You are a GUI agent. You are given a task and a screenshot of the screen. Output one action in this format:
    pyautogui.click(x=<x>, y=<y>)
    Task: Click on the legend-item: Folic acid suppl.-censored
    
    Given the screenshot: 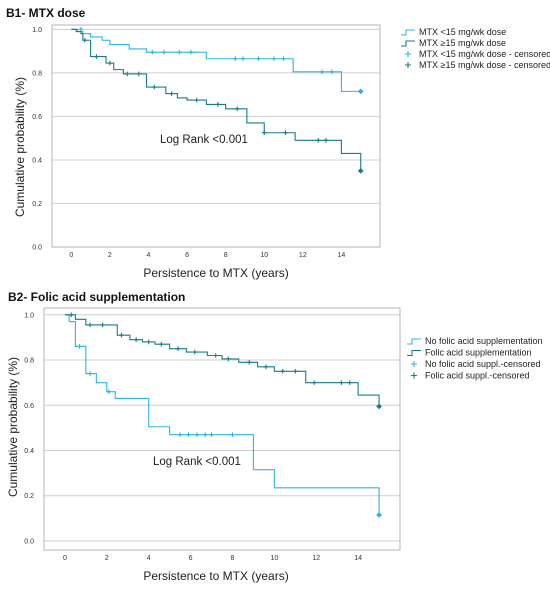 What is the action you would take?
    pyautogui.click(x=470, y=376)
    